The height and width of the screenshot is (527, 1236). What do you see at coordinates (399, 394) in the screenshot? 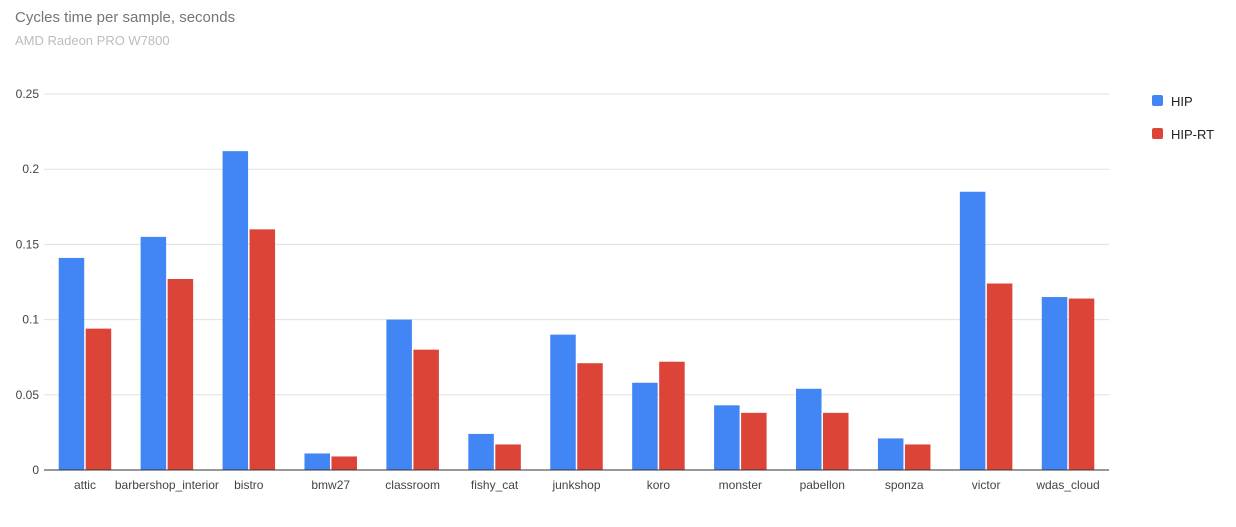
I see `bar-hip-classroom` at bounding box center [399, 394].